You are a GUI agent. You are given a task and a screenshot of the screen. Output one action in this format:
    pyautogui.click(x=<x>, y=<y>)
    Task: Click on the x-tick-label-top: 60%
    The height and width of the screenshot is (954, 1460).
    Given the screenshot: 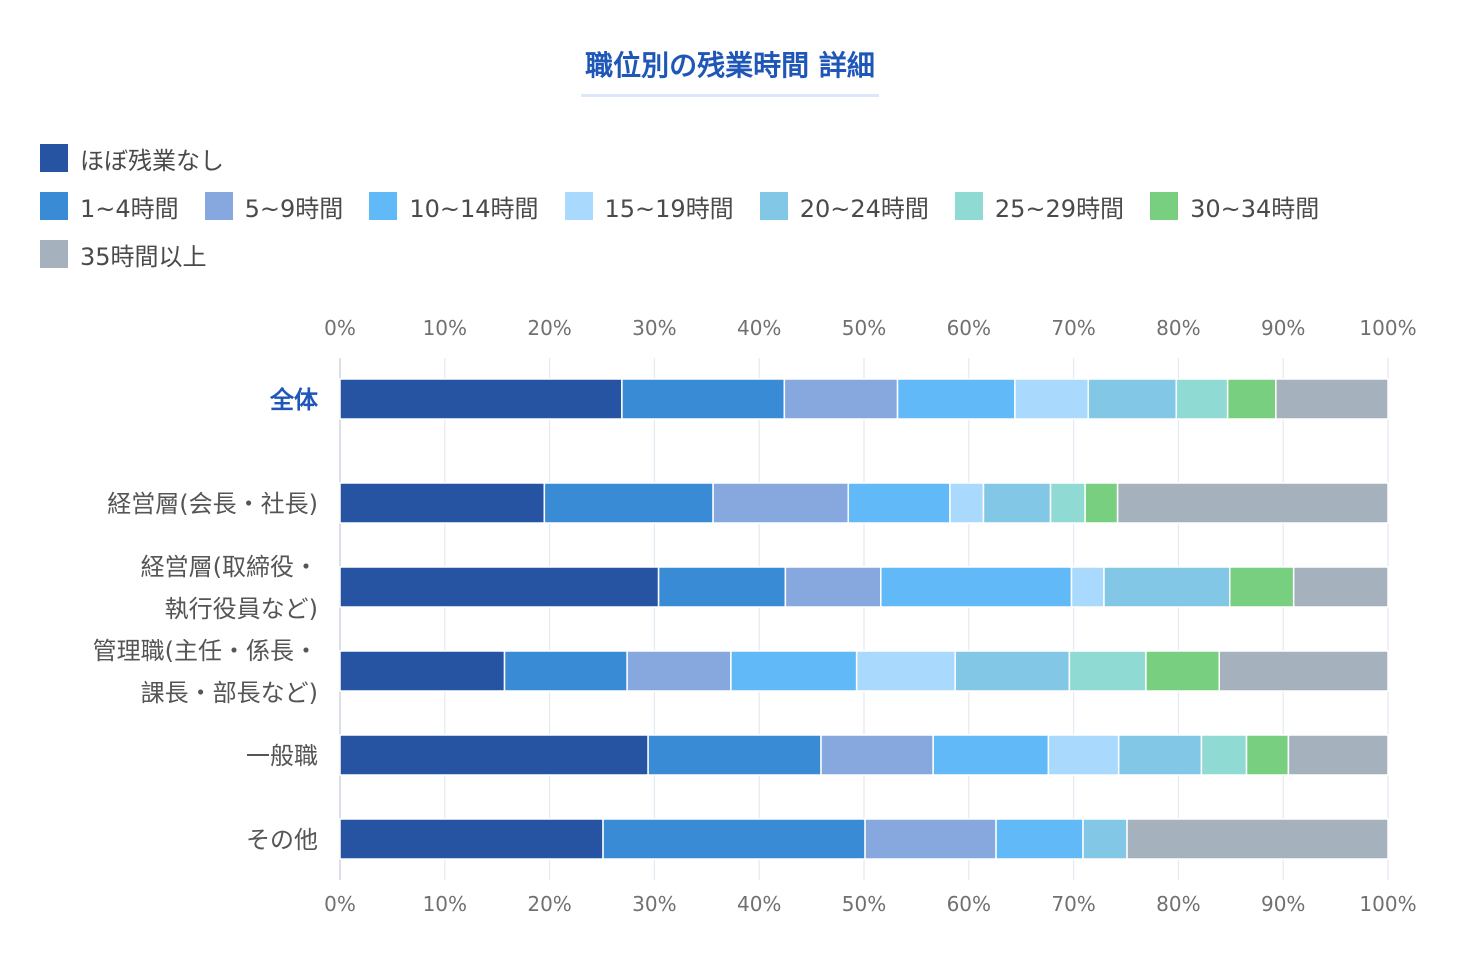 What is the action you would take?
    pyautogui.click(x=969, y=328)
    